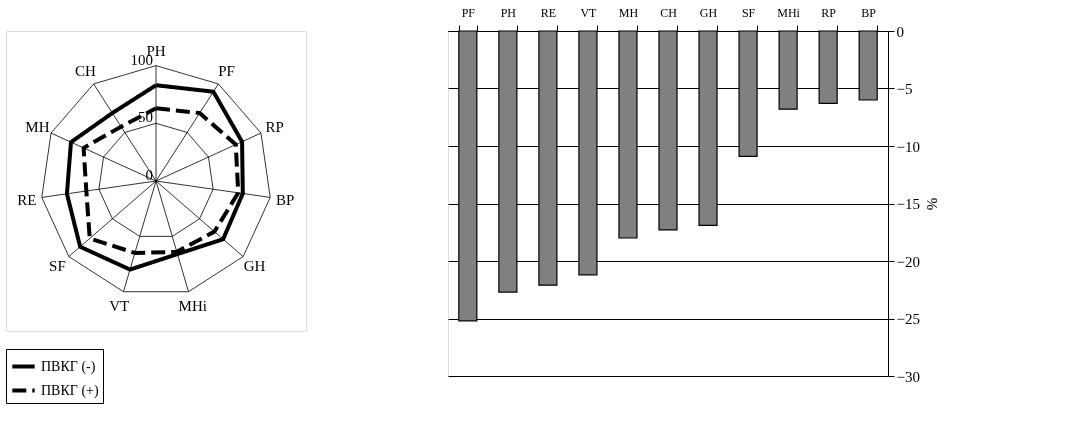 This screenshot has height=427, width=1082. What do you see at coordinates (508, 12) in the screenshot?
I see `x-tick-label: PH` at bounding box center [508, 12].